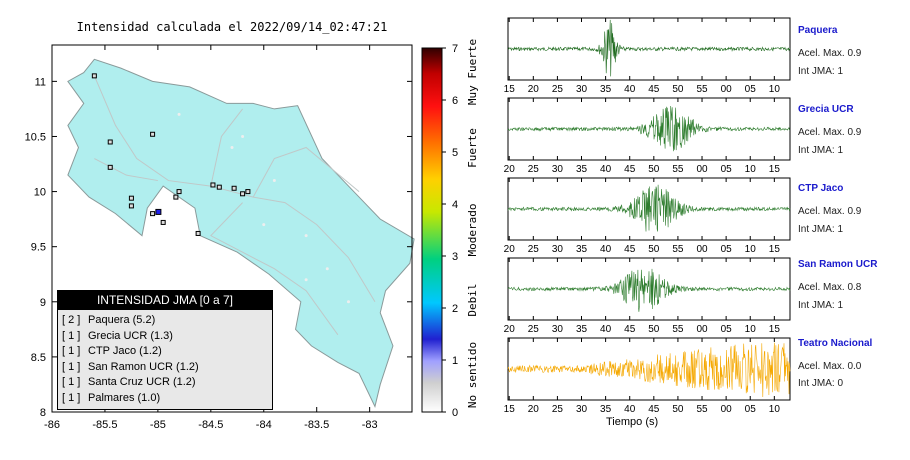  I want to click on legend-item: [ 1 ] San Ramon UCR (1.2), so click(165, 368).